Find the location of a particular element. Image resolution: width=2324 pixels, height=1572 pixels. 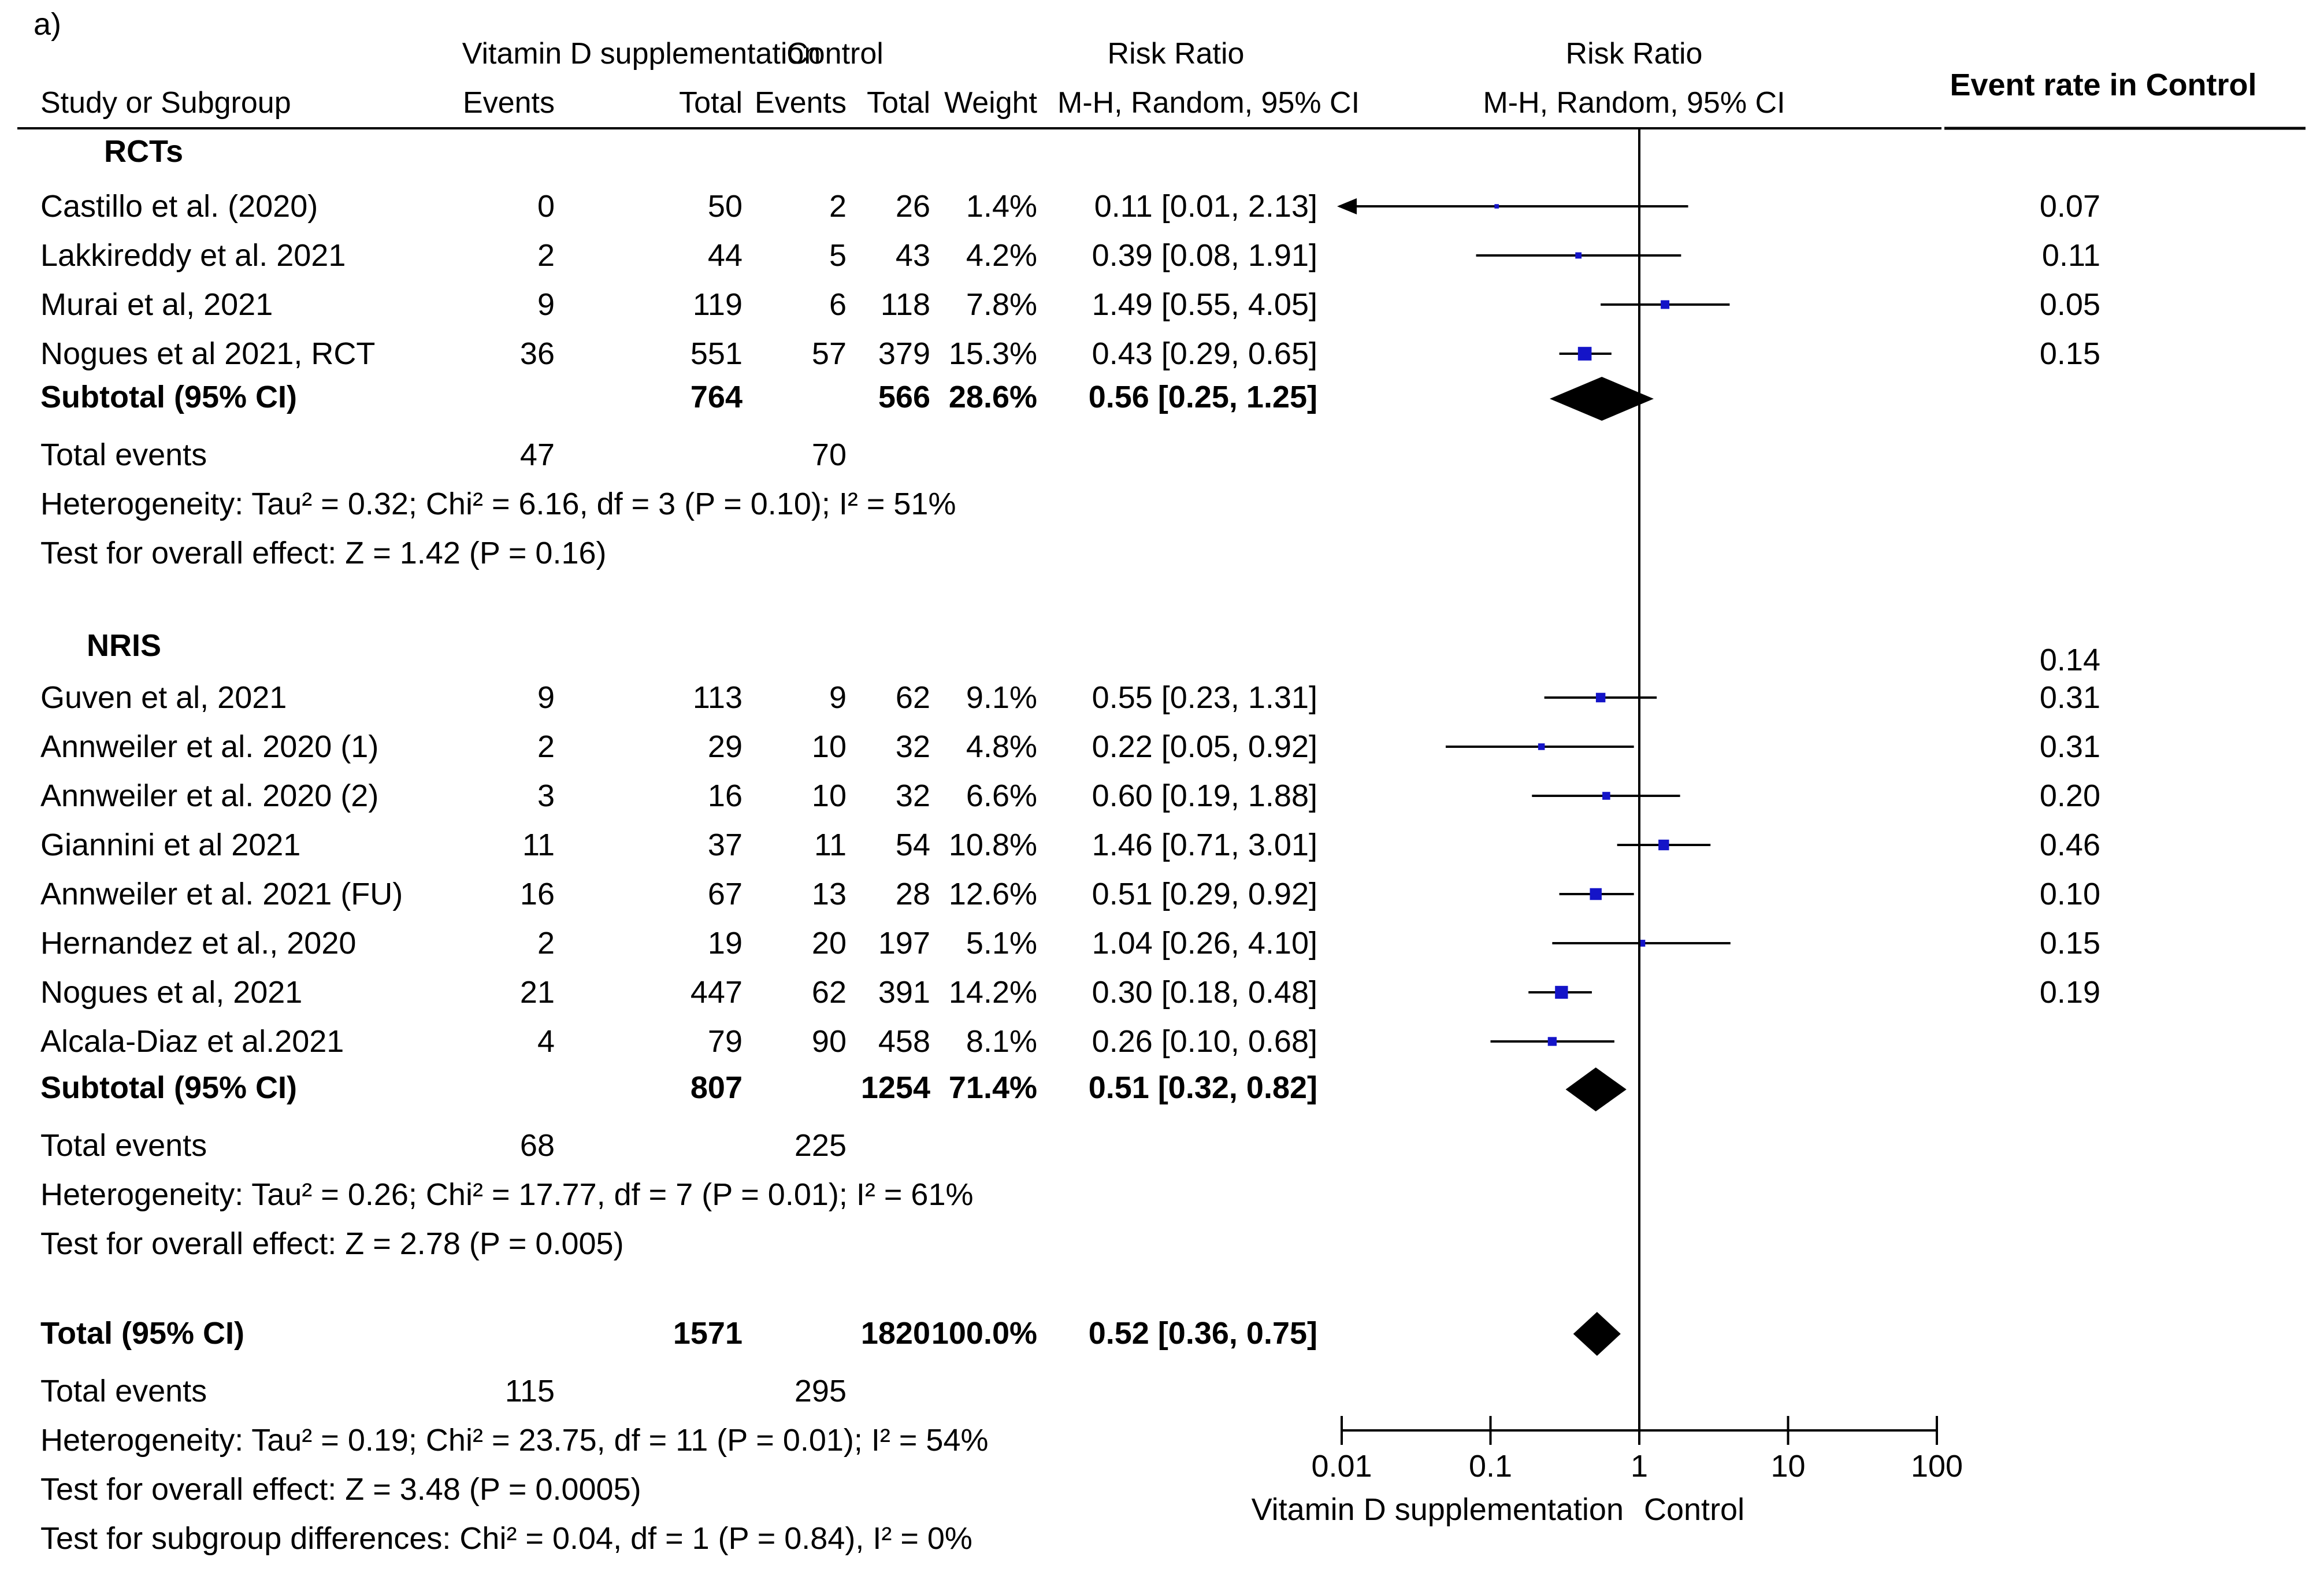

subgroup-rcts-study-3-point is located at coordinates (1665, 304).